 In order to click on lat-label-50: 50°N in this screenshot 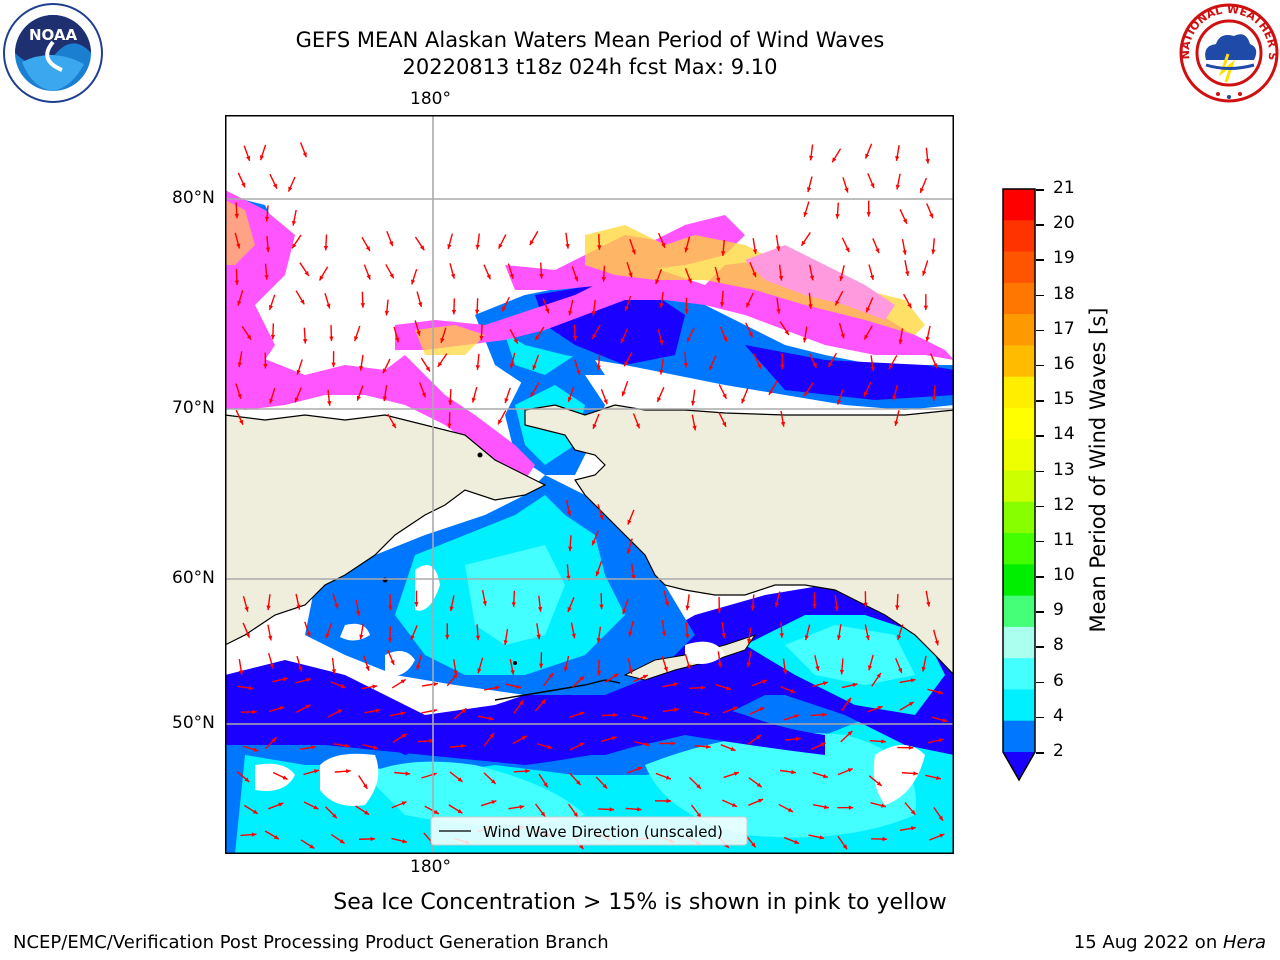, I will do `click(193, 723)`.